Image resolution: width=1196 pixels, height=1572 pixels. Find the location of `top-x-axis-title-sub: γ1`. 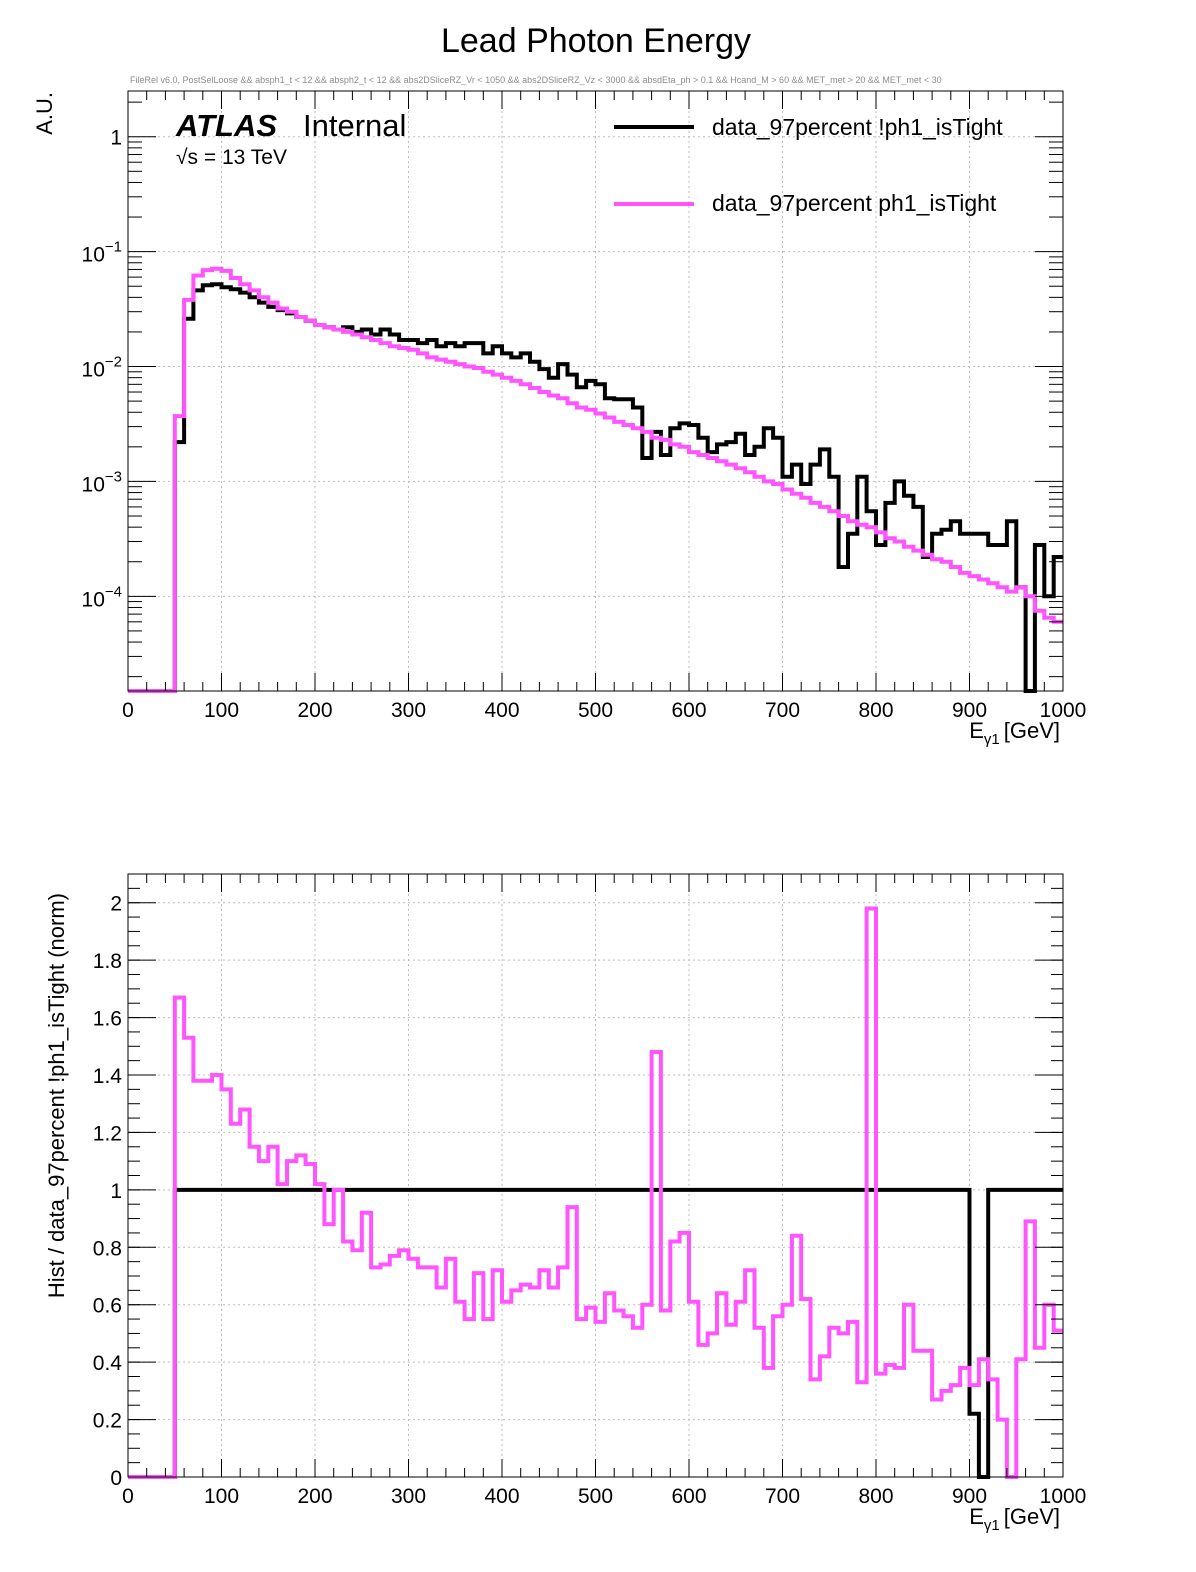

top-x-axis-title-sub: γ1 is located at coordinates (992, 739).